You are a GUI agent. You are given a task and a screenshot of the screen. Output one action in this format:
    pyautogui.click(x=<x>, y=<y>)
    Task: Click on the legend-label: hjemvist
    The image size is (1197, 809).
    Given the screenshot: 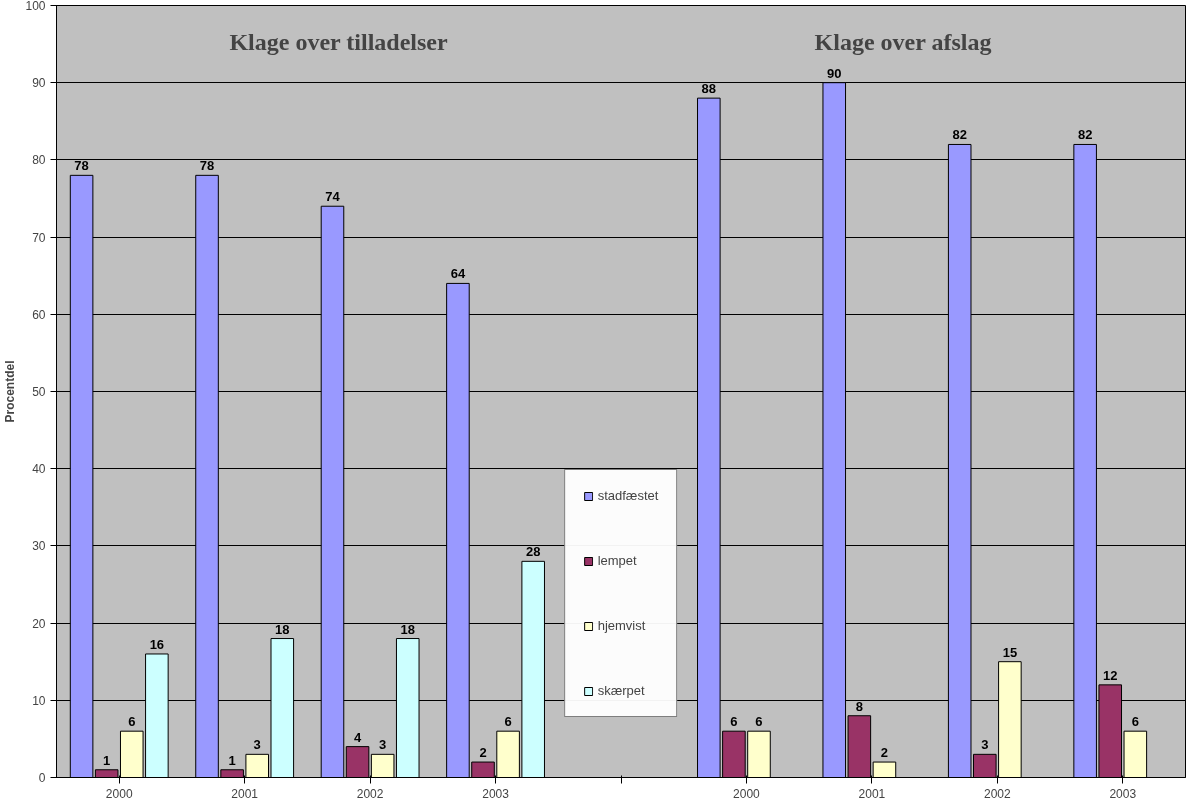 What is the action you would take?
    pyautogui.click(x=621, y=625)
    